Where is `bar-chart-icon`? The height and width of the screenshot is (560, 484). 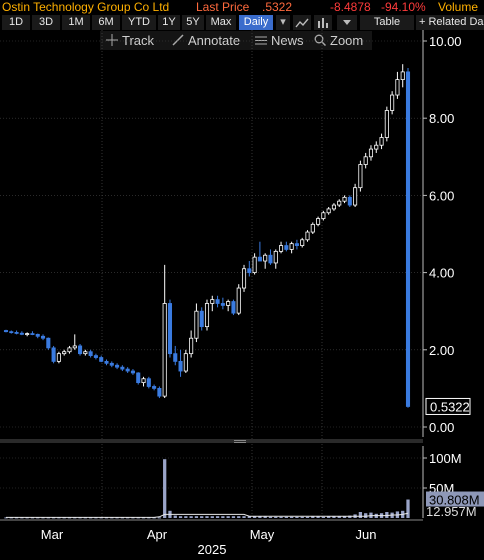
bar-chart-icon is located at coordinates (323, 22).